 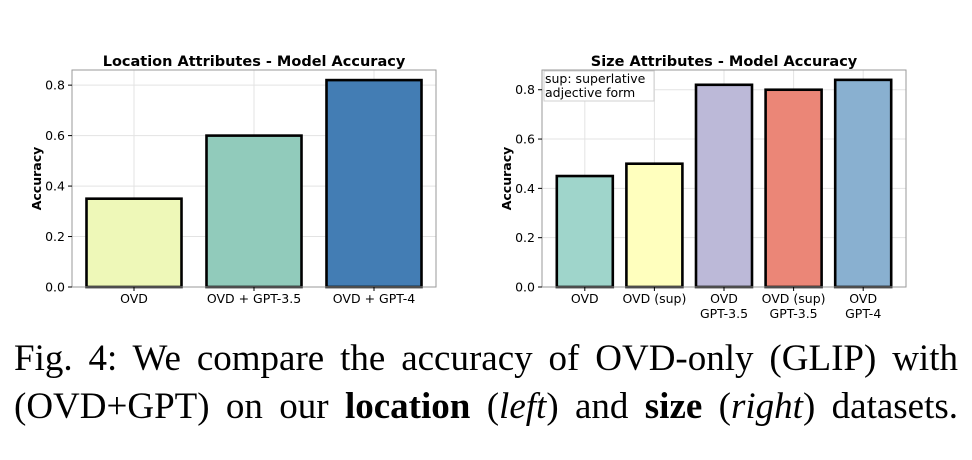 What do you see at coordinates (673, 406) in the screenshot?
I see `caption-segment: size` at bounding box center [673, 406].